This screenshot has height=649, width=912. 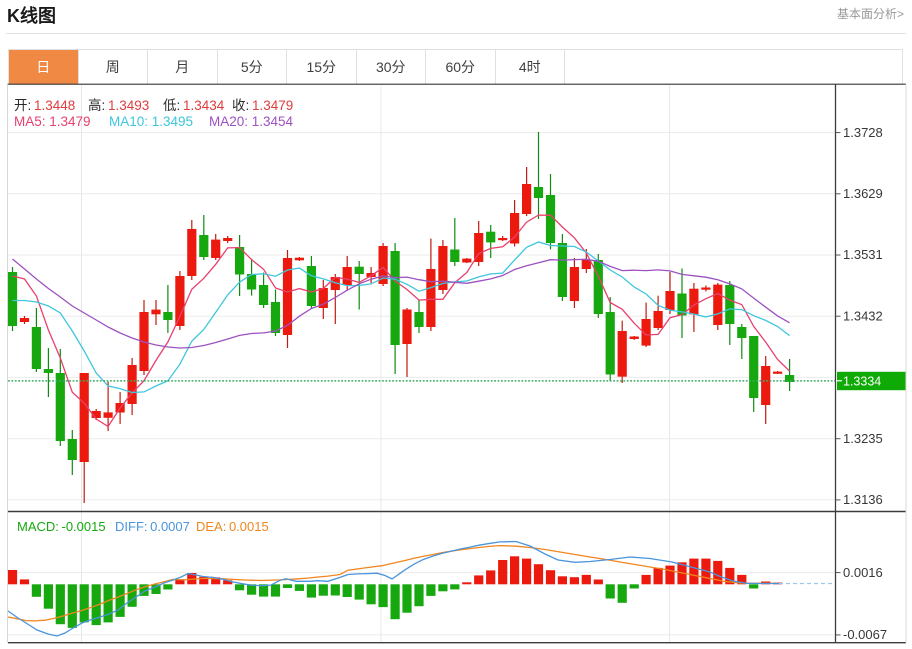 I want to click on svg-text: 1.3235, so click(x=863, y=438).